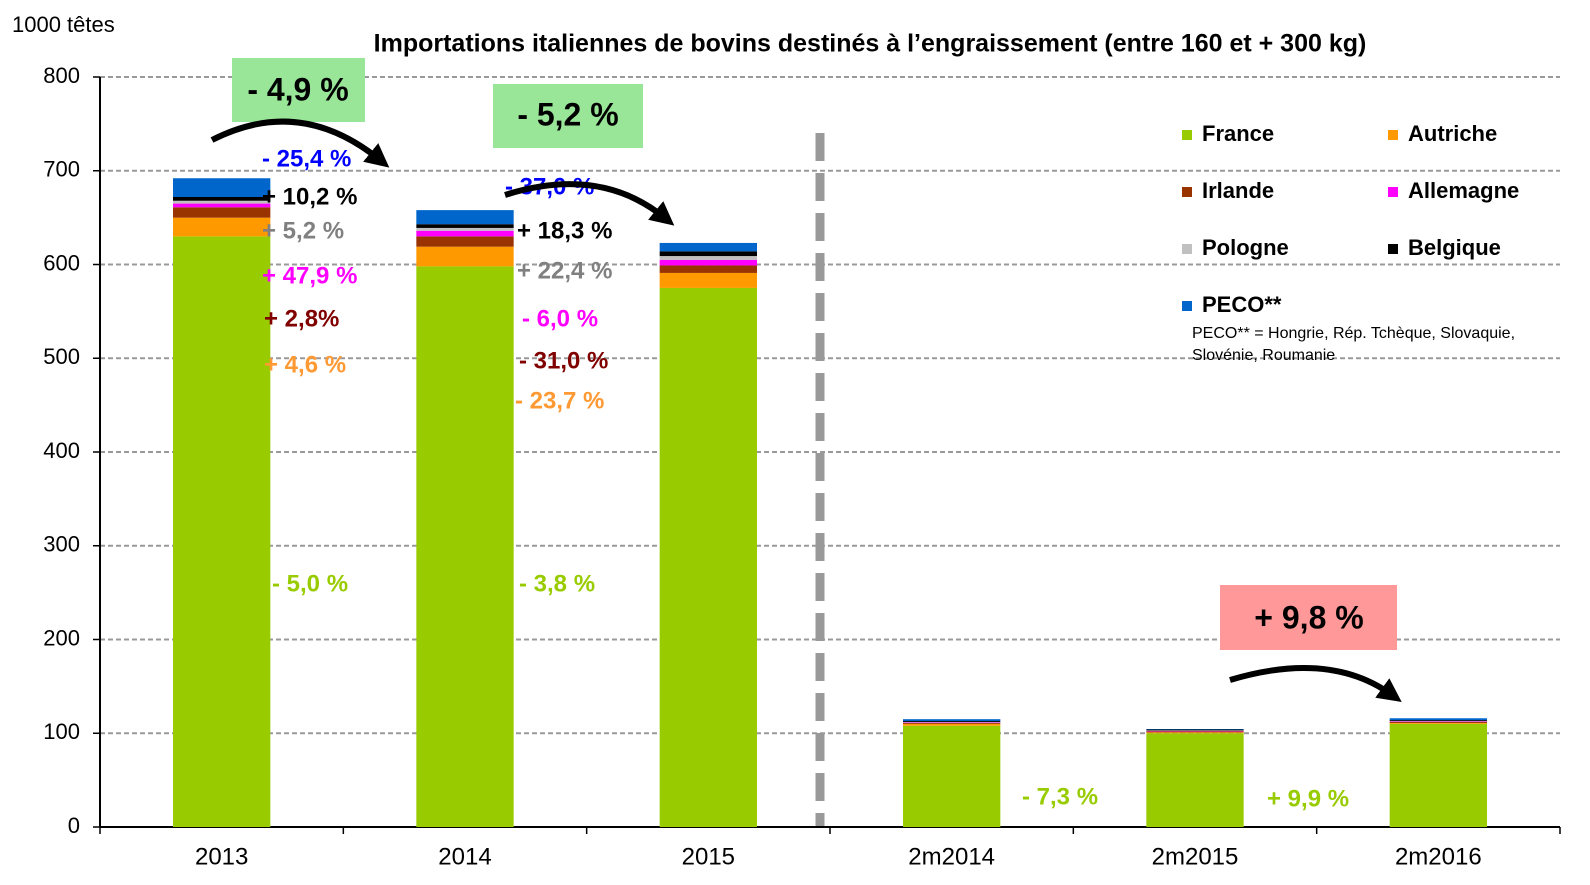 This screenshot has height=885, width=1590. What do you see at coordinates (1438, 856) in the screenshot?
I see `x-tick-label: 2m2016` at bounding box center [1438, 856].